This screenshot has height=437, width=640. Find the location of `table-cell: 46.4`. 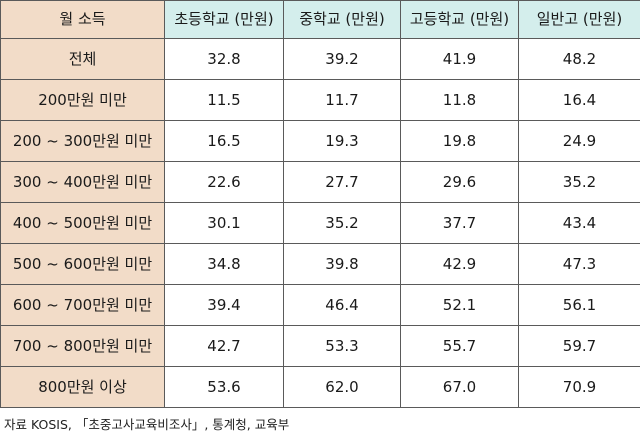

table-cell: 46.4 is located at coordinates (342, 305).